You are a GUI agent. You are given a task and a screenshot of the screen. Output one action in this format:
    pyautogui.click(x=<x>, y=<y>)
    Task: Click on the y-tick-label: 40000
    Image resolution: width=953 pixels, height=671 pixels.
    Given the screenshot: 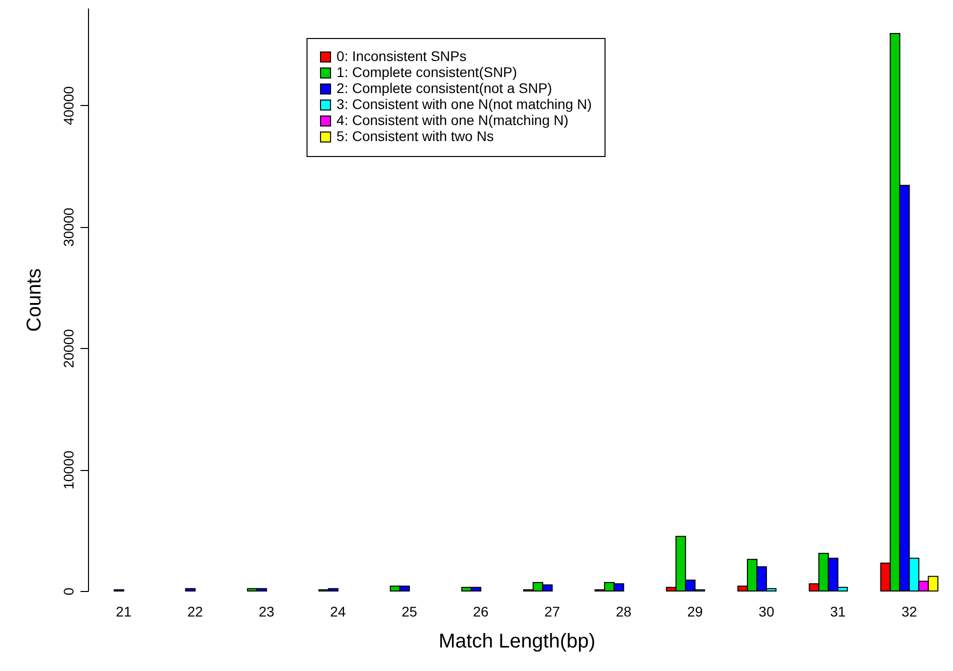 What is the action you would take?
    pyautogui.click(x=68, y=106)
    